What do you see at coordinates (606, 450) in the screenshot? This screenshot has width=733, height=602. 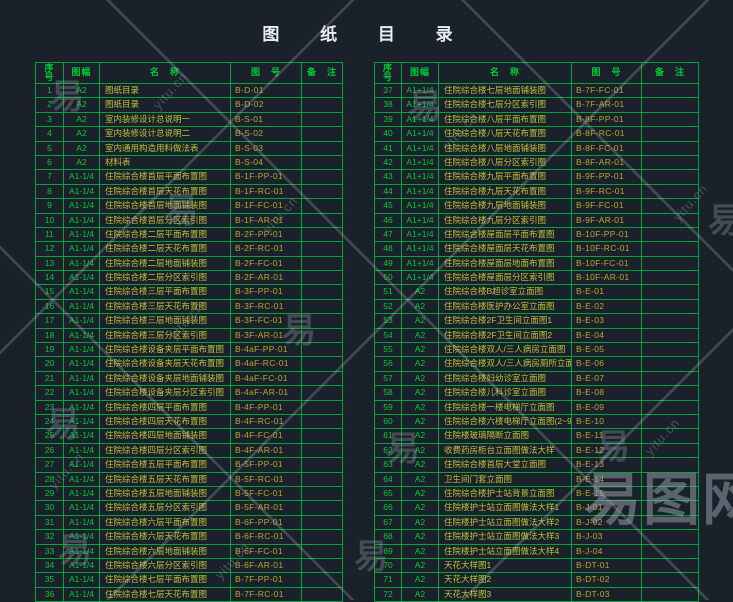 I see `cell-code: B-E-12` at bounding box center [606, 450].